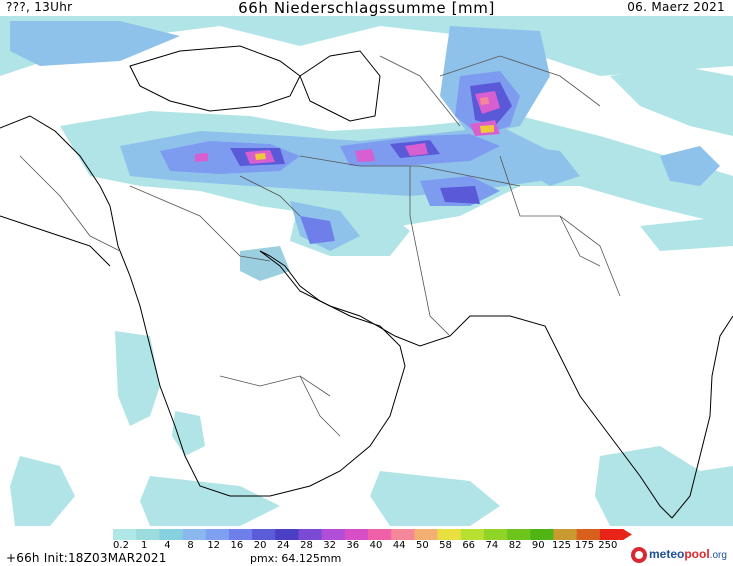 Image resolution: width=733 pixels, height=566 pixels. What do you see at coordinates (260, 545) in the screenshot?
I see `colorbar-tick: 20` at bounding box center [260, 545].